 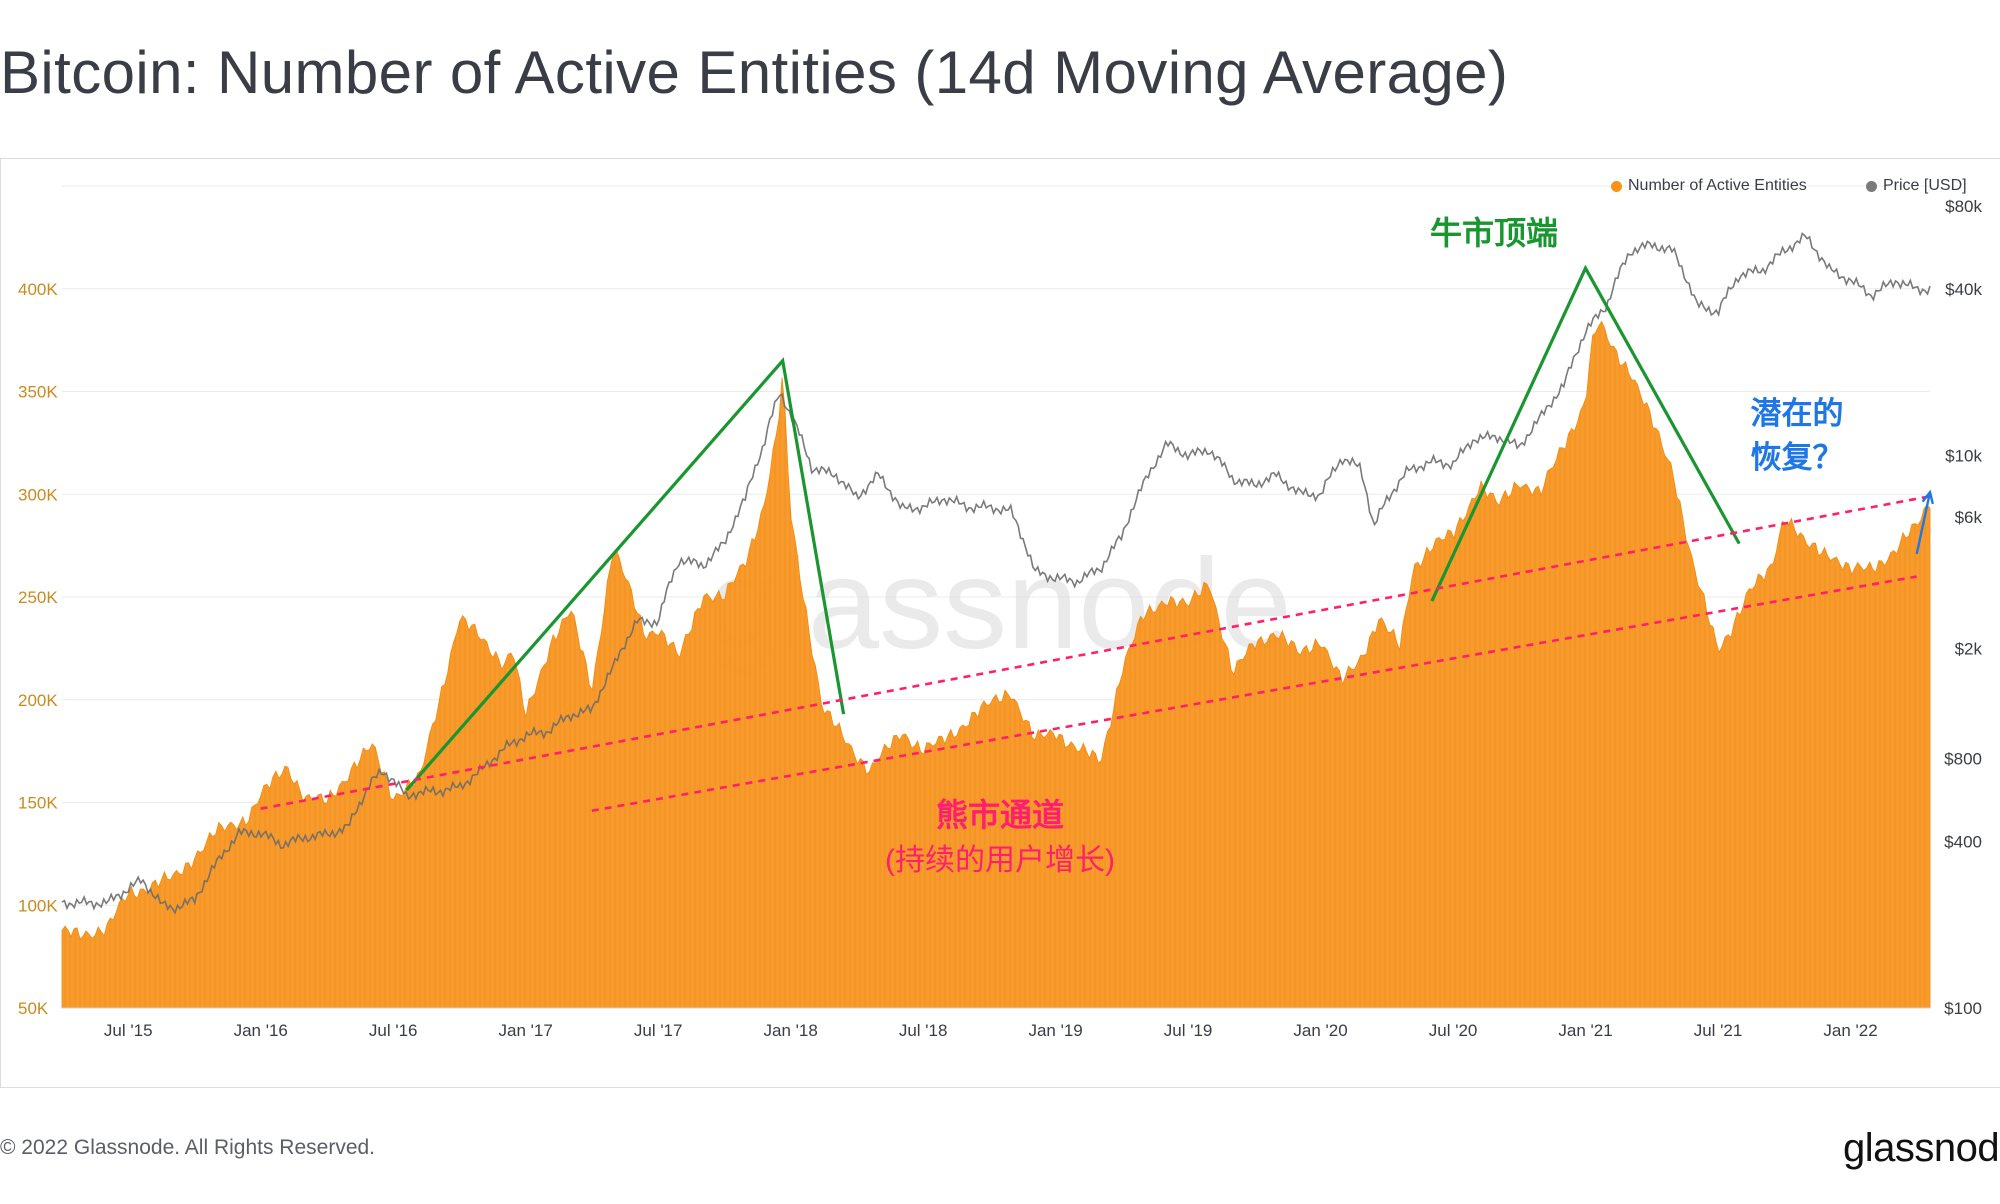 What do you see at coordinates (1055, 1030) in the screenshot?
I see `x-tick-label-7: Jan '19` at bounding box center [1055, 1030].